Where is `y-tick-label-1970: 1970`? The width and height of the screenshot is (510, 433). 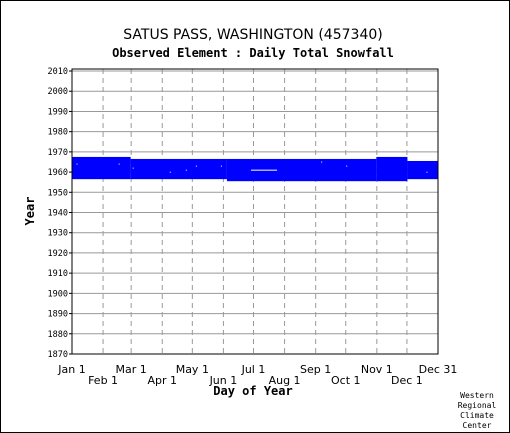
y-tick-label-1970: 1970 is located at coordinates (58, 153).